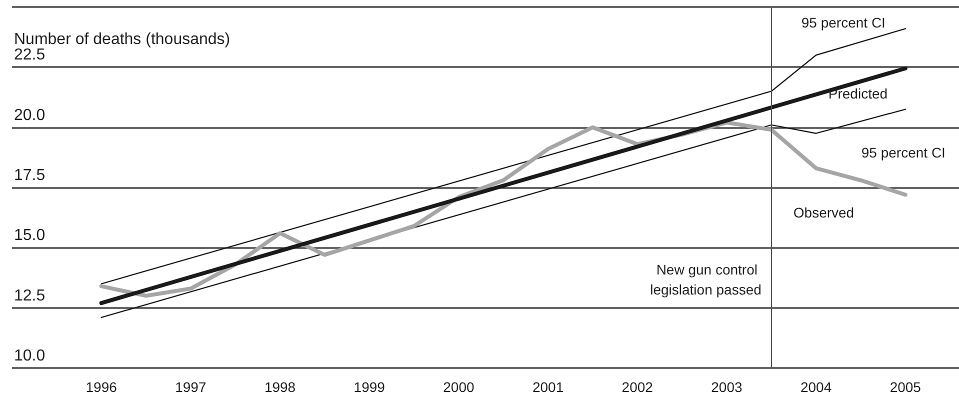 This screenshot has width=959, height=400. Describe the element at coordinates (122, 39) in the screenshot. I see `y-axis-title: Number of deaths (thousands)` at that location.